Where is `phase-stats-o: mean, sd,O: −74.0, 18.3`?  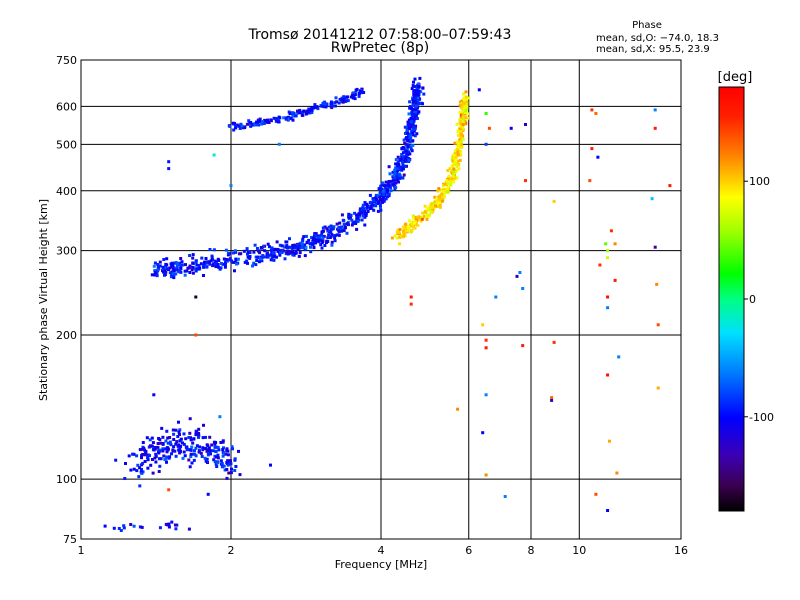 phase-stats-o: mean, sd,O: −74.0, 18.3 is located at coordinates (657, 38).